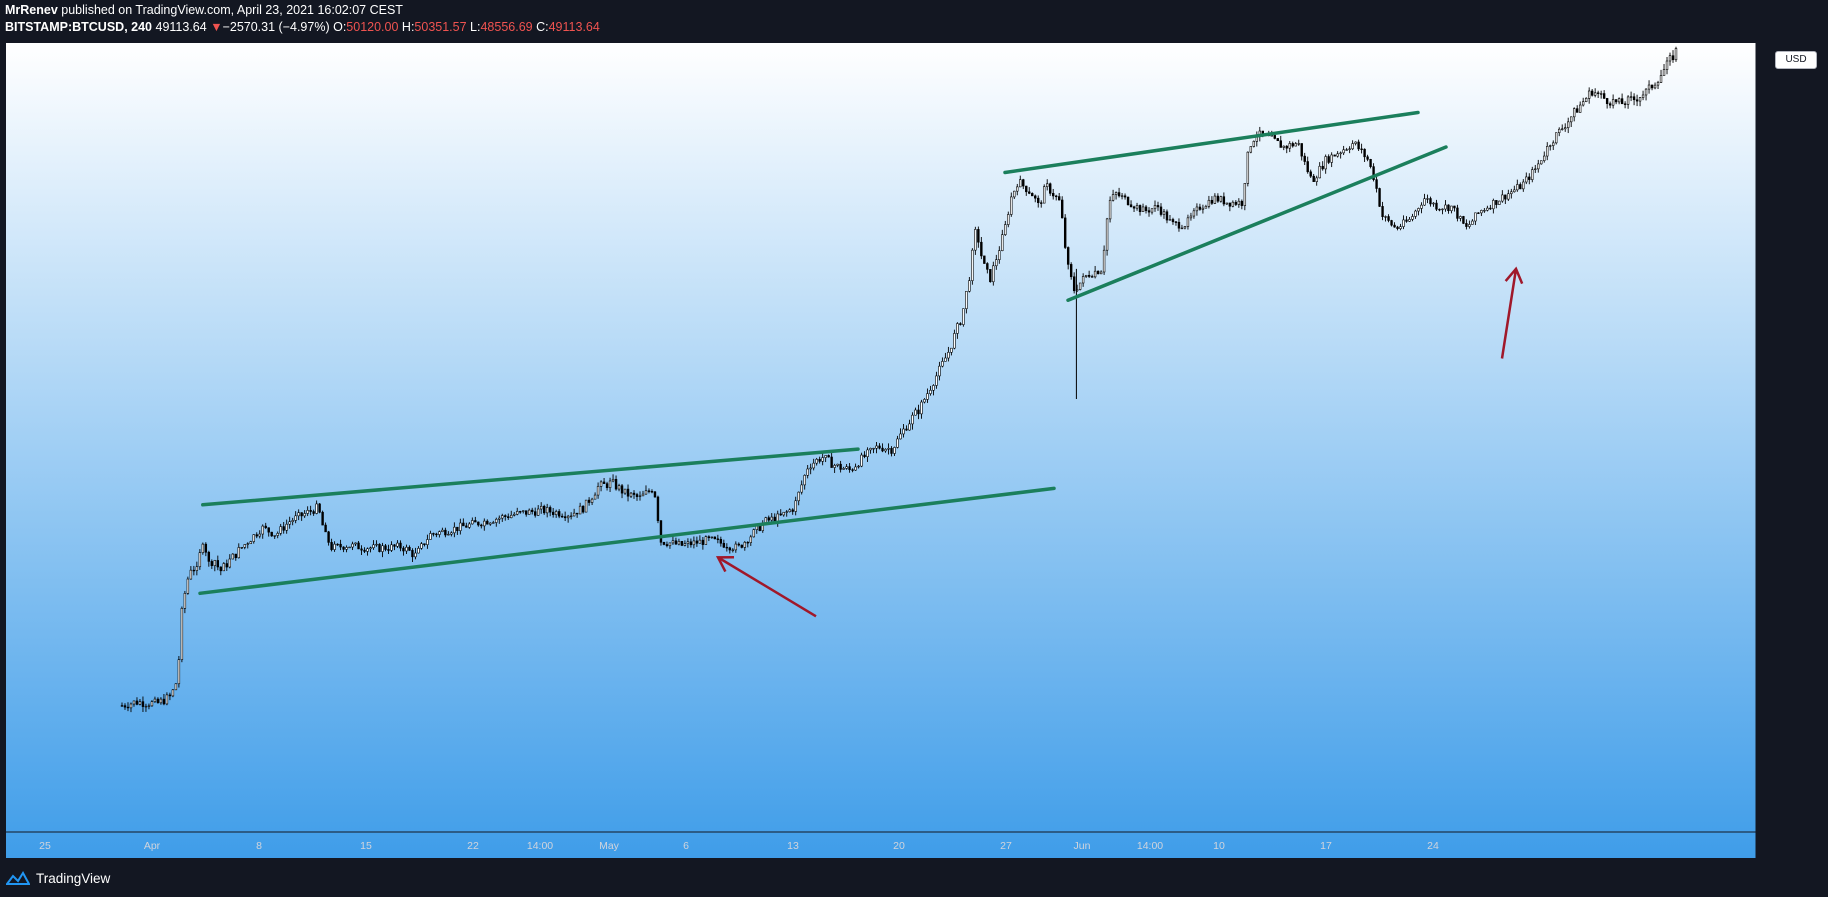 The width and height of the screenshot is (1828, 897). I want to click on tradingview-text: TradingView, so click(73, 878).